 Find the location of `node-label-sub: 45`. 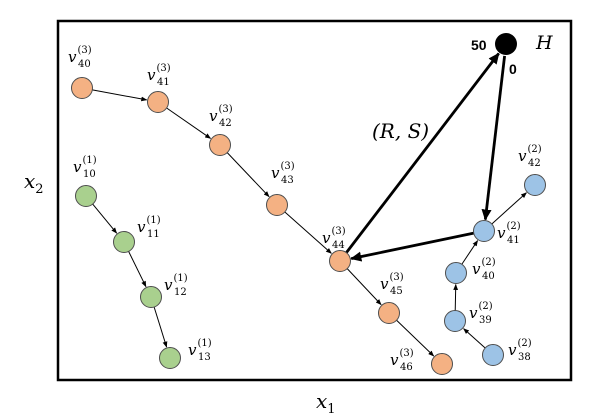

node-label-sub: 45 is located at coordinates (396, 291).